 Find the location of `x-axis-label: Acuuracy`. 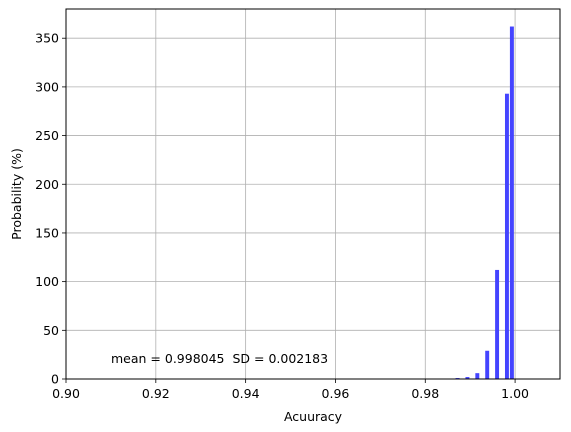

x-axis-label: Acuuracy is located at coordinates (313, 416).